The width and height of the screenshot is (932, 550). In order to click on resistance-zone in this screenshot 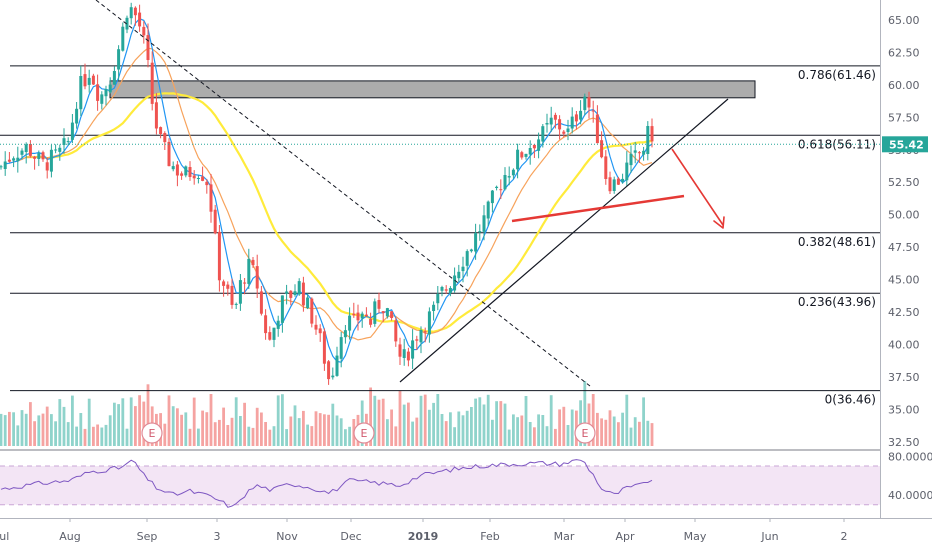, I will do `click(432, 89)`.